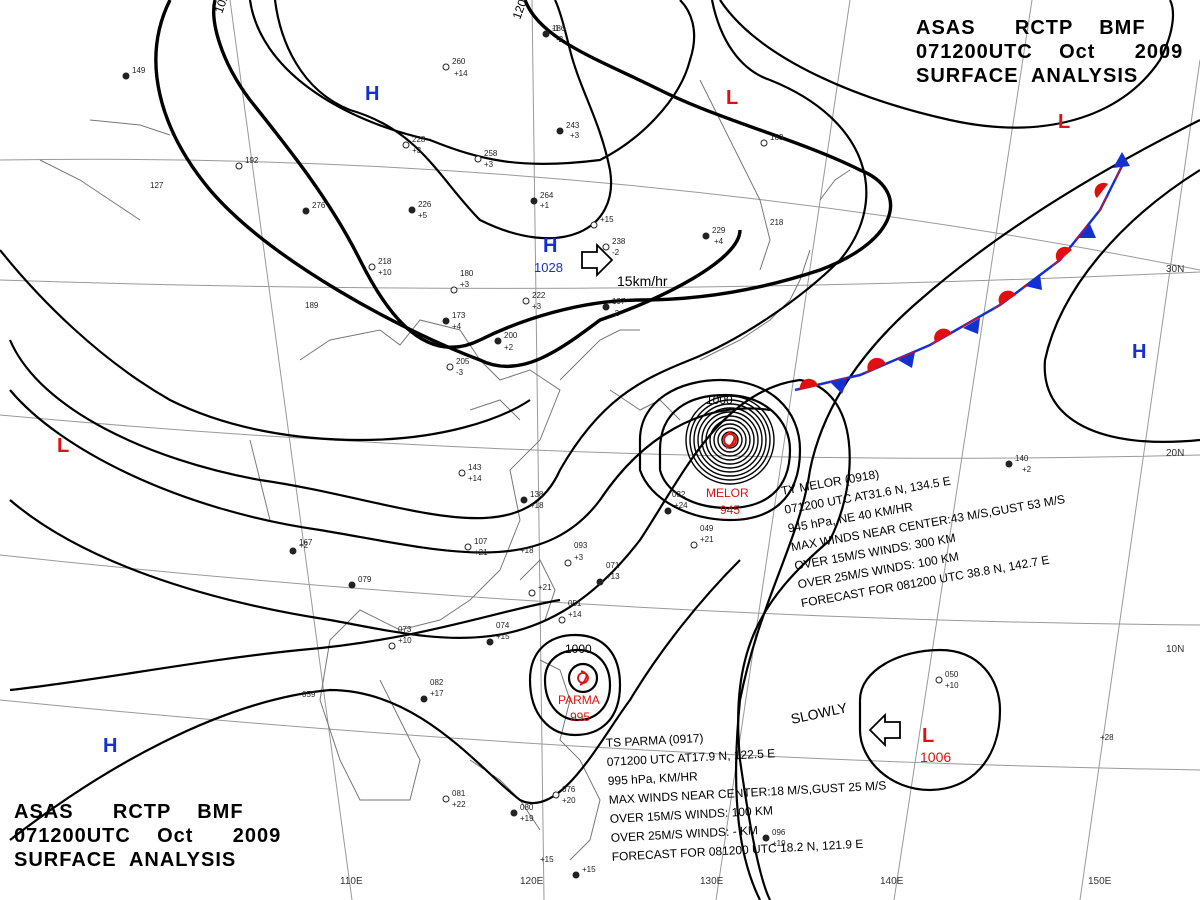  What do you see at coordinates (365, 579) in the screenshot?
I see `station-value: 079` at bounding box center [365, 579].